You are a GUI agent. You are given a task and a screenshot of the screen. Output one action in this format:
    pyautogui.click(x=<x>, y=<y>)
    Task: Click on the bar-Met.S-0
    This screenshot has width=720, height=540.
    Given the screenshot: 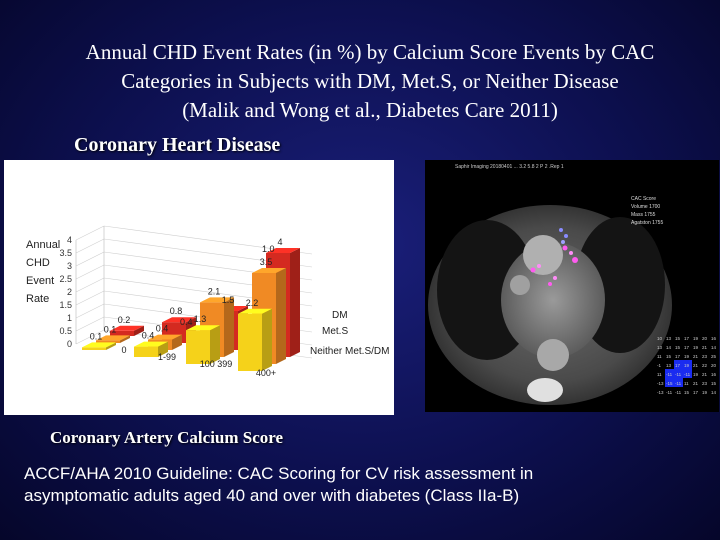 What is the action you would take?
    pyautogui.click(x=108, y=341)
    